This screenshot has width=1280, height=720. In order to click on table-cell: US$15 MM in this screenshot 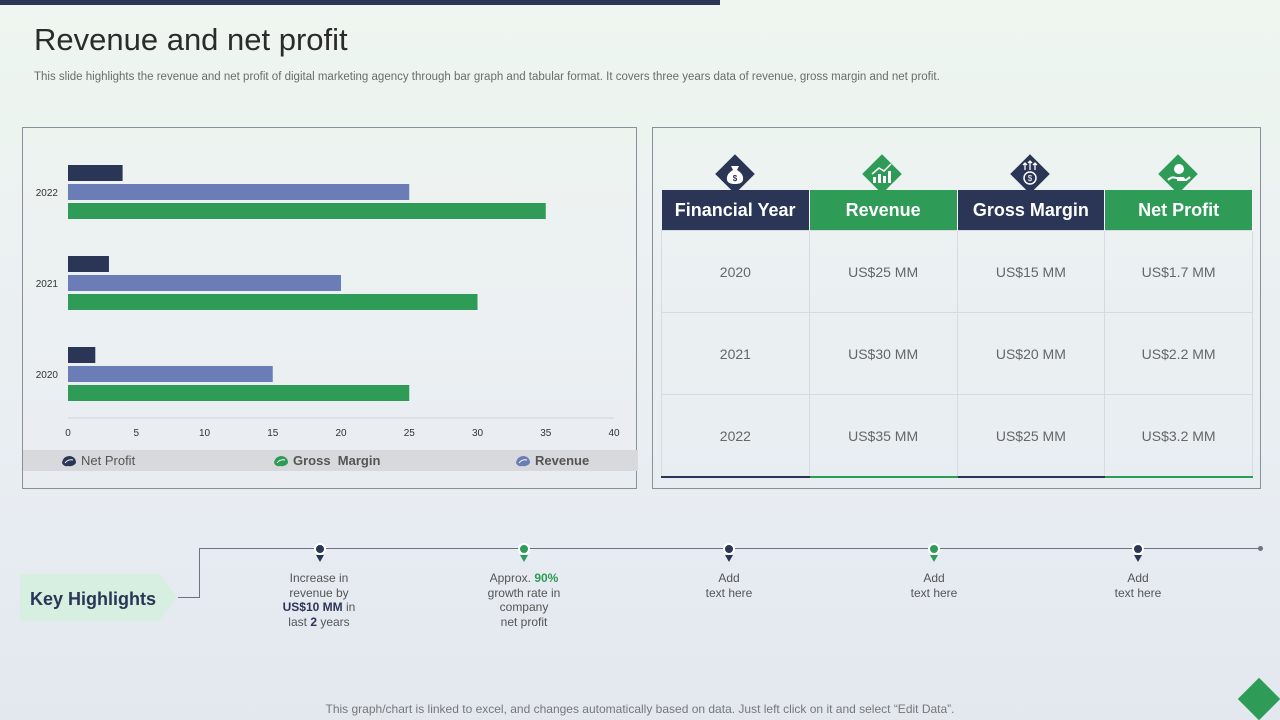, I will do `click(1031, 271)`.